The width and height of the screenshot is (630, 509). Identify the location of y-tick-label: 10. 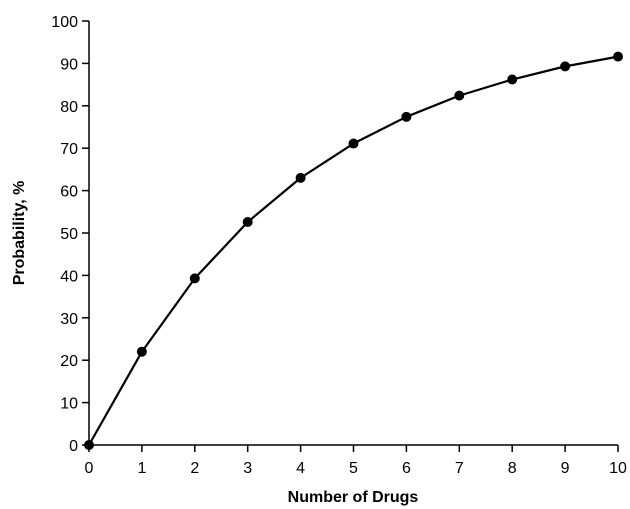
(69, 404).